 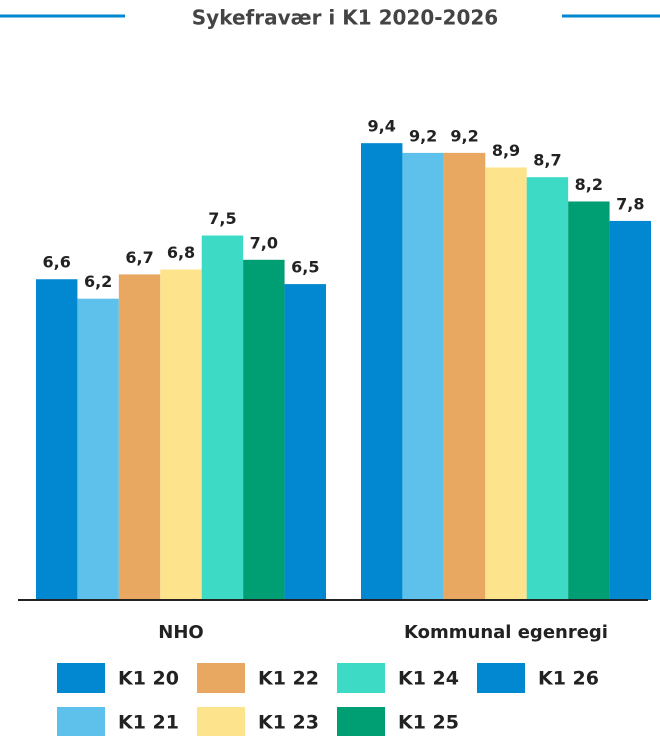 I want to click on value-label: 8,9, so click(x=506, y=150).